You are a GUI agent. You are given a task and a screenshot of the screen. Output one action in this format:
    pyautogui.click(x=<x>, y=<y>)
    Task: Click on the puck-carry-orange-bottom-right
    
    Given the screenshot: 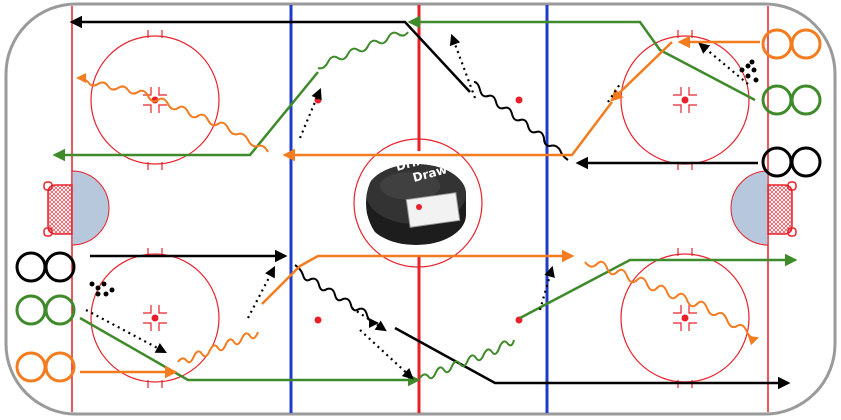 What is the action you would take?
    pyautogui.click(x=671, y=303)
    